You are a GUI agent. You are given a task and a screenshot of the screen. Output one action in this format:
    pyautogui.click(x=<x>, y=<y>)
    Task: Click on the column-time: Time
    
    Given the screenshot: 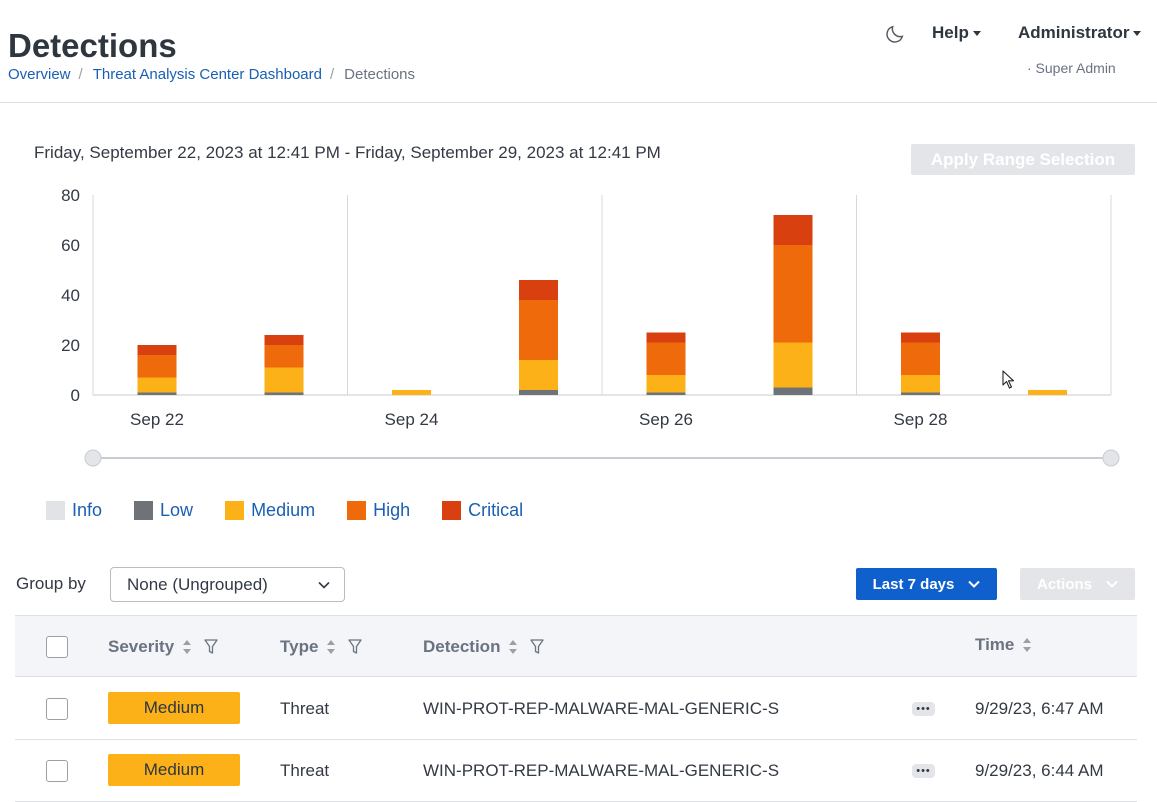 What is the action you would take?
    pyautogui.click(x=1003, y=645)
    